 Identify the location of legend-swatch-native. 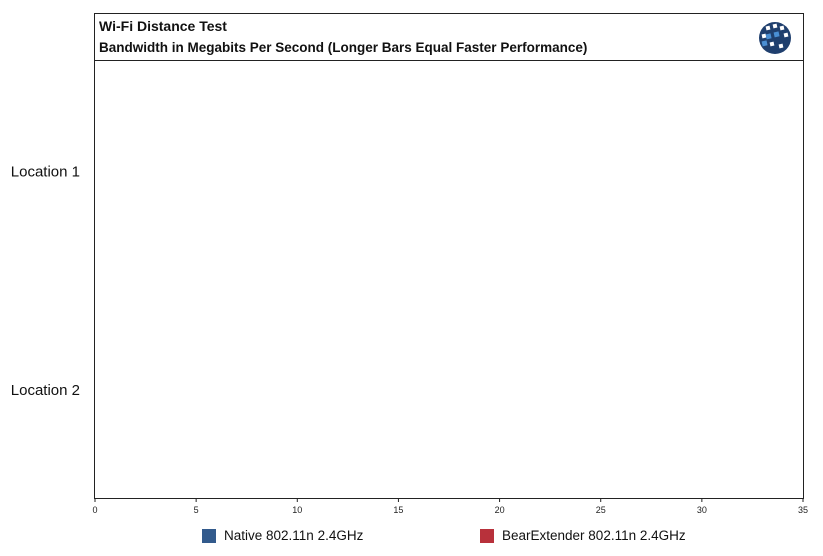
(209, 535).